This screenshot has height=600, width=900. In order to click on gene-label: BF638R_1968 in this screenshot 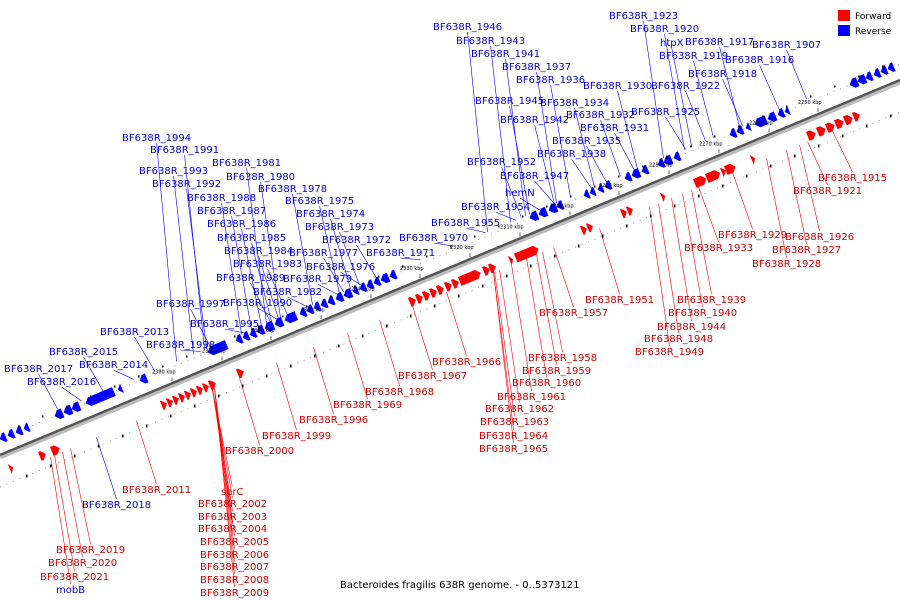, I will do `click(399, 392)`.